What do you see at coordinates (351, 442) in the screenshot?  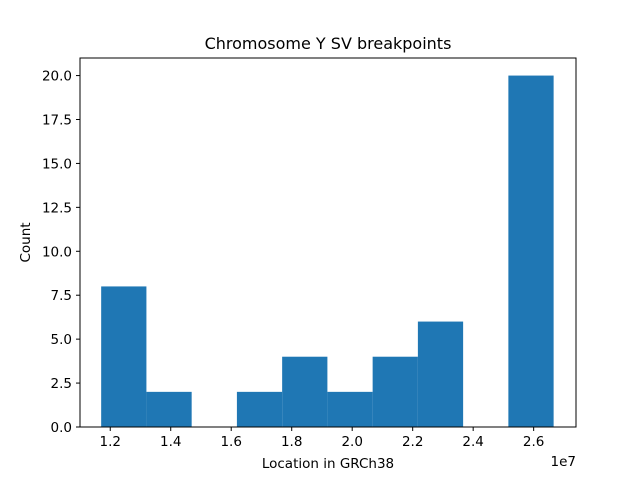 I see `x-tick-label: 2.0` at bounding box center [351, 442].